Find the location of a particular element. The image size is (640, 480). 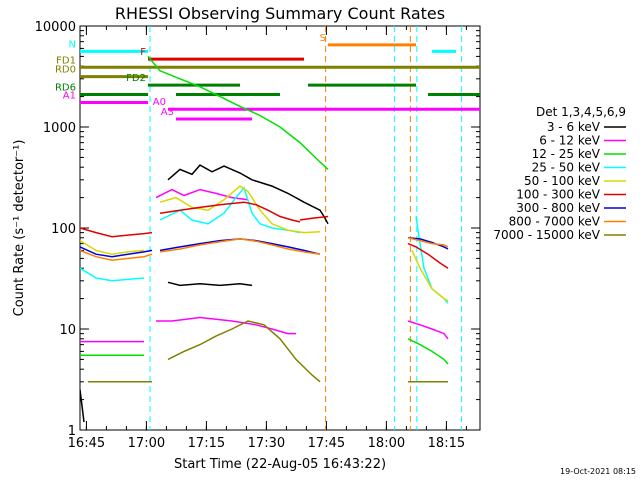

chart-title: RHESSI Observing Summary Count Rates is located at coordinates (280, 13).